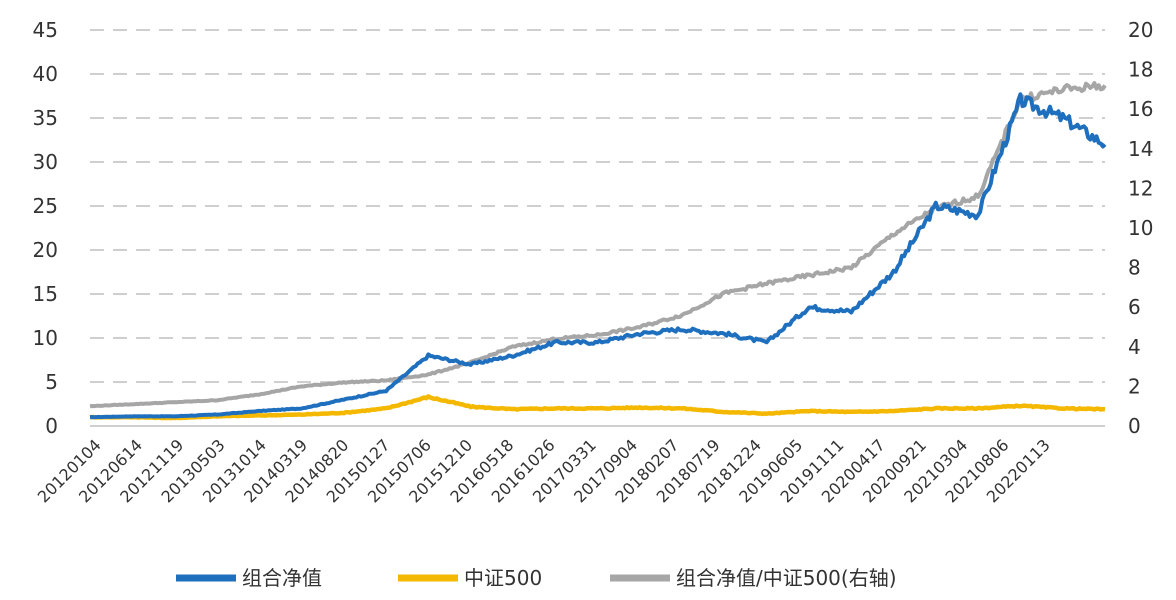 The image size is (1176, 600). Describe the element at coordinates (1134, 307) in the screenshot. I see `y-right-tick-label: 6` at that location.